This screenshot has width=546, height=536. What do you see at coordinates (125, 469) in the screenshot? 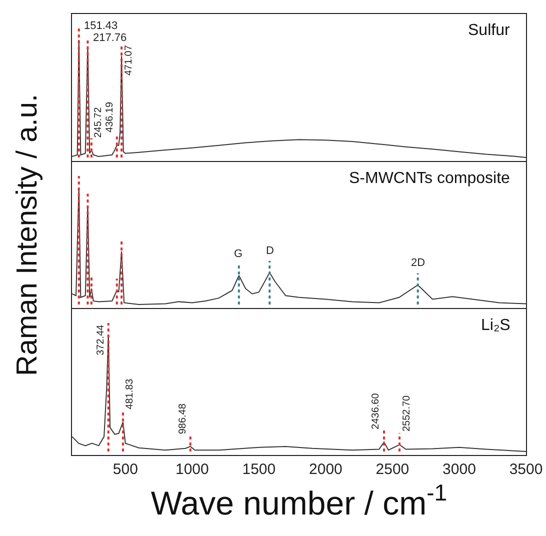
I see `x-tick-label: 500` at bounding box center [125, 469].